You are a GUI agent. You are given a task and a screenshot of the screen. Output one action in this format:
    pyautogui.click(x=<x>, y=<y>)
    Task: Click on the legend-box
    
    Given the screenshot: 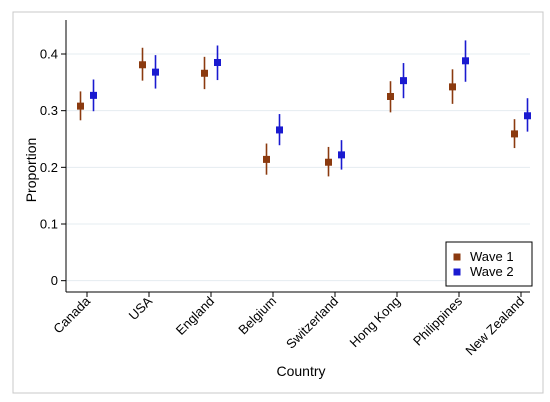 What is the action you would take?
    pyautogui.click(x=489, y=264)
    